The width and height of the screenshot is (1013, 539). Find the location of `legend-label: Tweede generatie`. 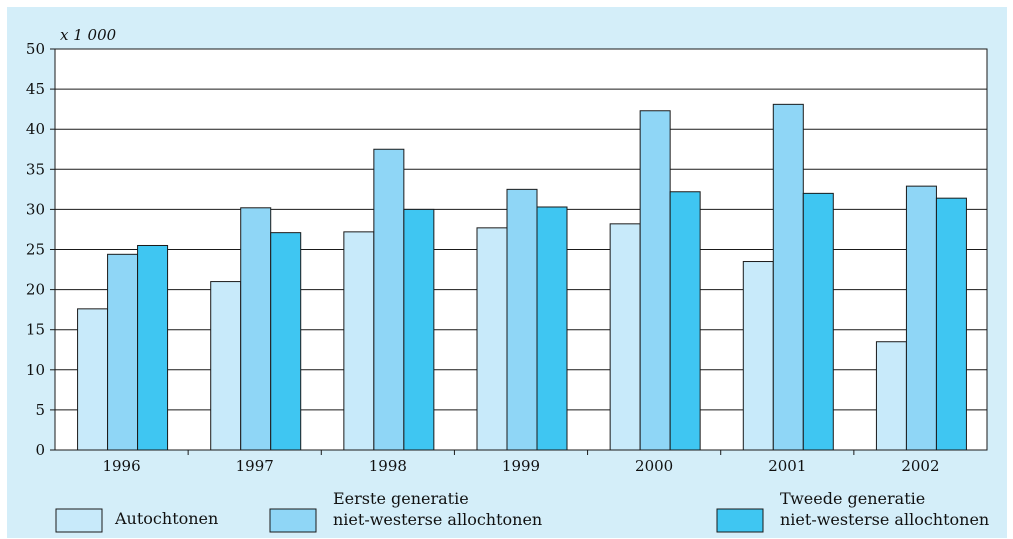

legend-label: Tweede generatie is located at coordinates (852, 498).